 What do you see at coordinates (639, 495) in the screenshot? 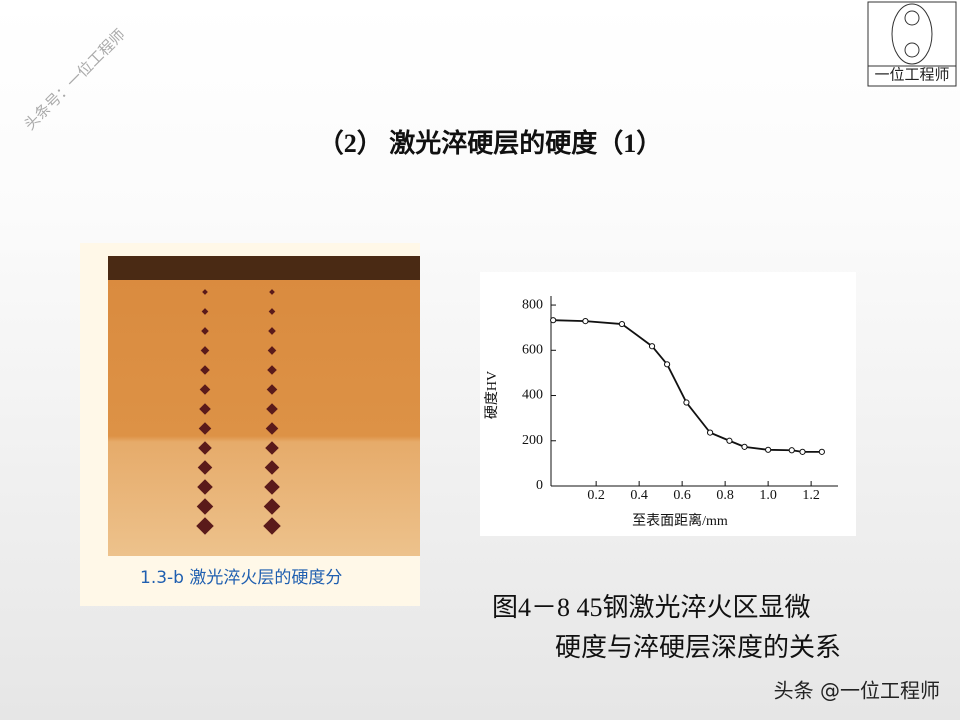
I see `x-tick-label: 0.4` at bounding box center [639, 495].